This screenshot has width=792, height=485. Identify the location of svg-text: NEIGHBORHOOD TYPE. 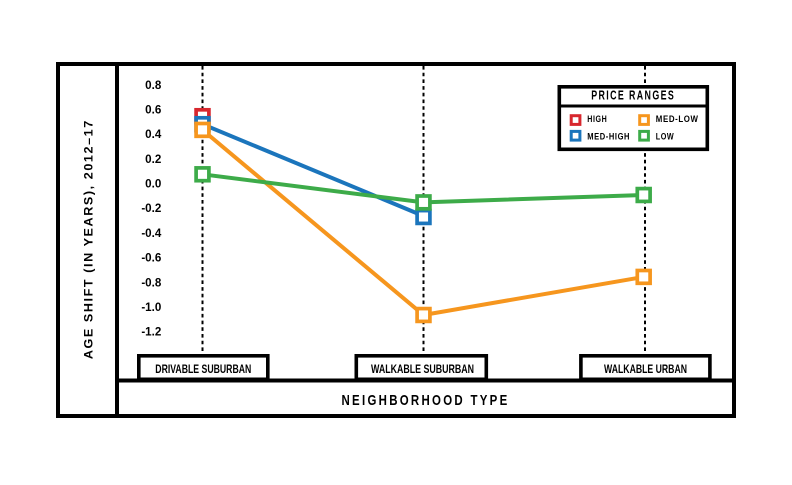
(426, 400).